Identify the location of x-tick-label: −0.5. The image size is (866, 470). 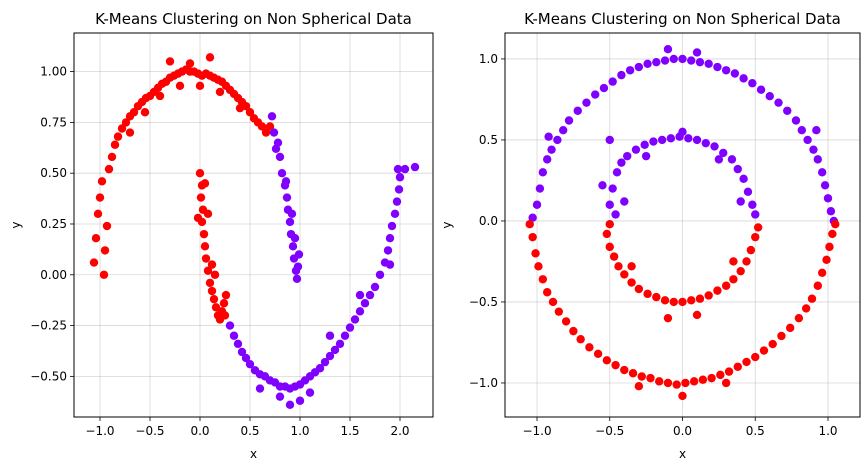
(609, 431).